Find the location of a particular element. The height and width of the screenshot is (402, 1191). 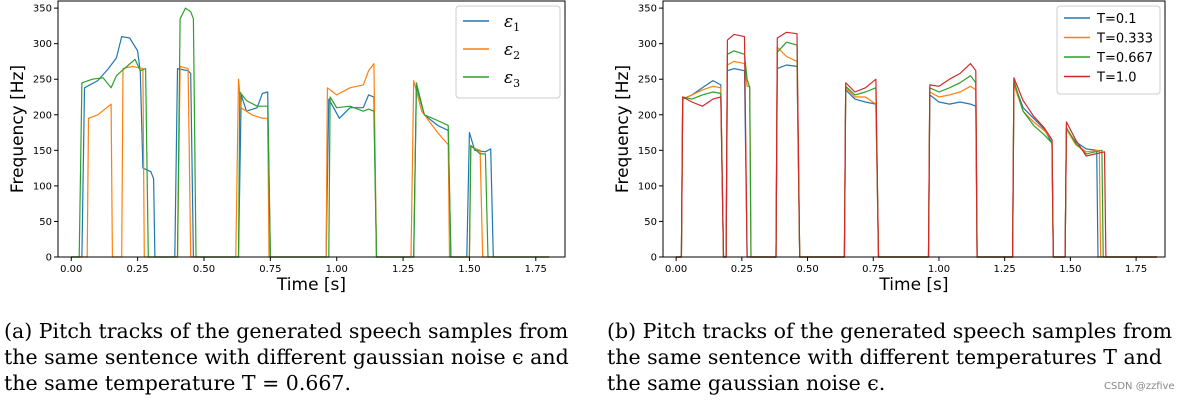

y-tick-label-b-5: 250 is located at coordinates (647, 80).